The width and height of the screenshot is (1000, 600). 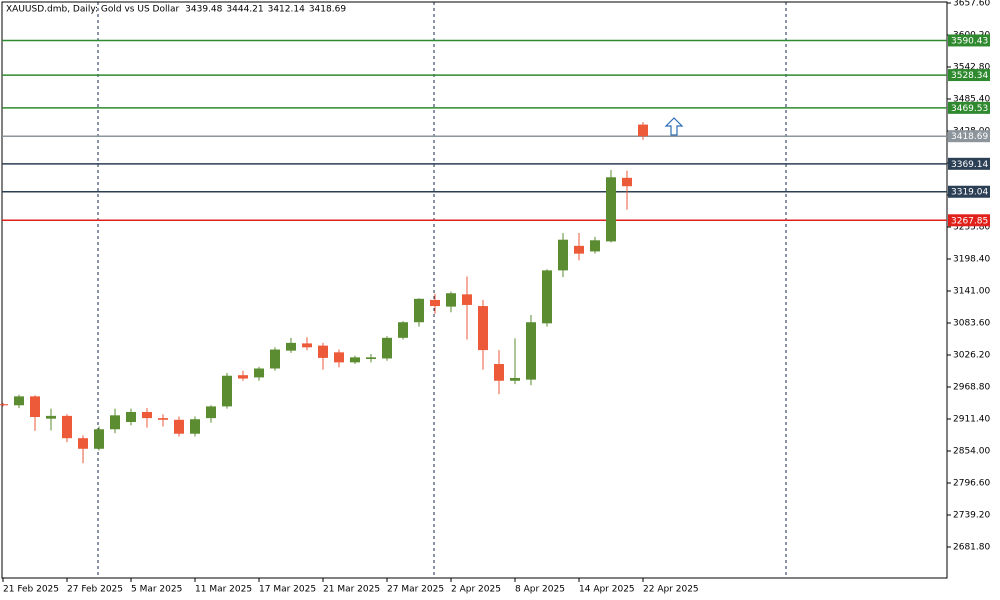 I want to click on header-low: 3412.14, so click(x=286, y=10).